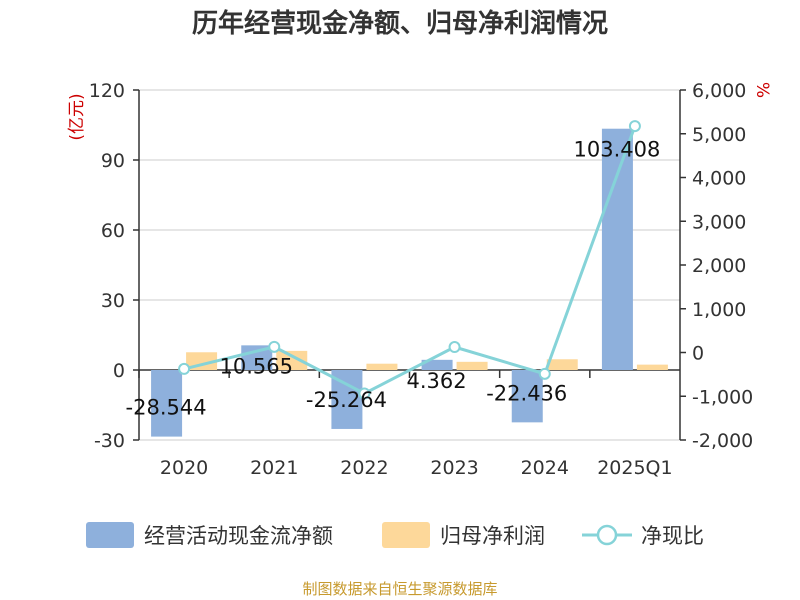  What do you see at coordinates (762, 90) in the screenshot?
I see `right-axis-unit: %` at bounding box center [762, 90].